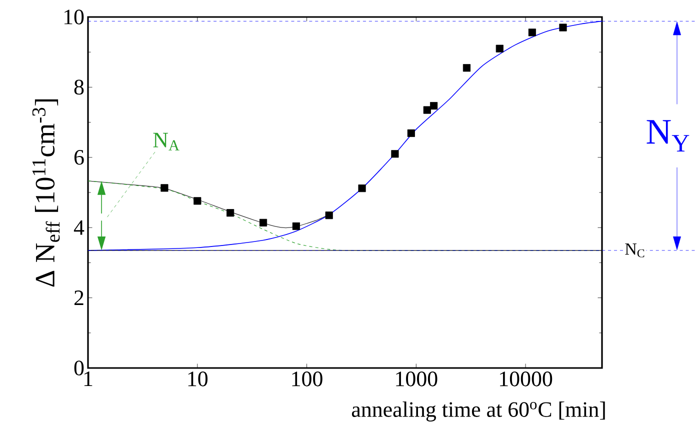  What do you see at coordinates (79, 227) in the screenshot?
I see `y-tick-label: 4` at bounding box center [79, 227].